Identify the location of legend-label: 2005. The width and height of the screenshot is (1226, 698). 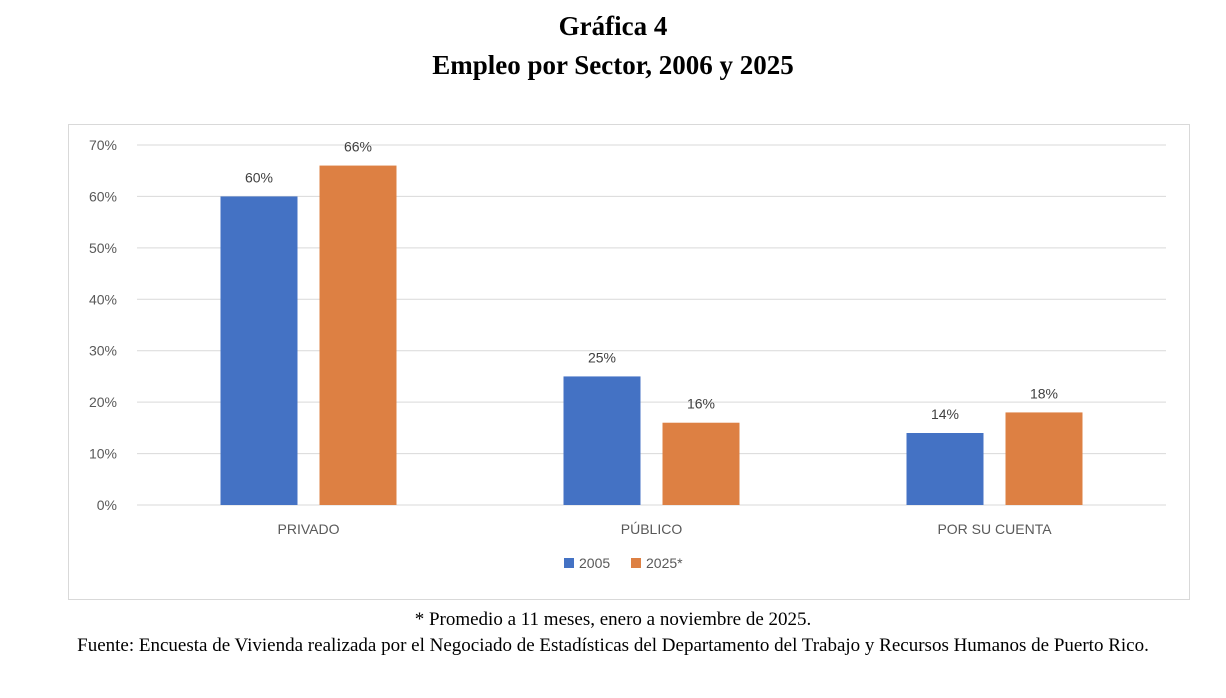
(594, 563).